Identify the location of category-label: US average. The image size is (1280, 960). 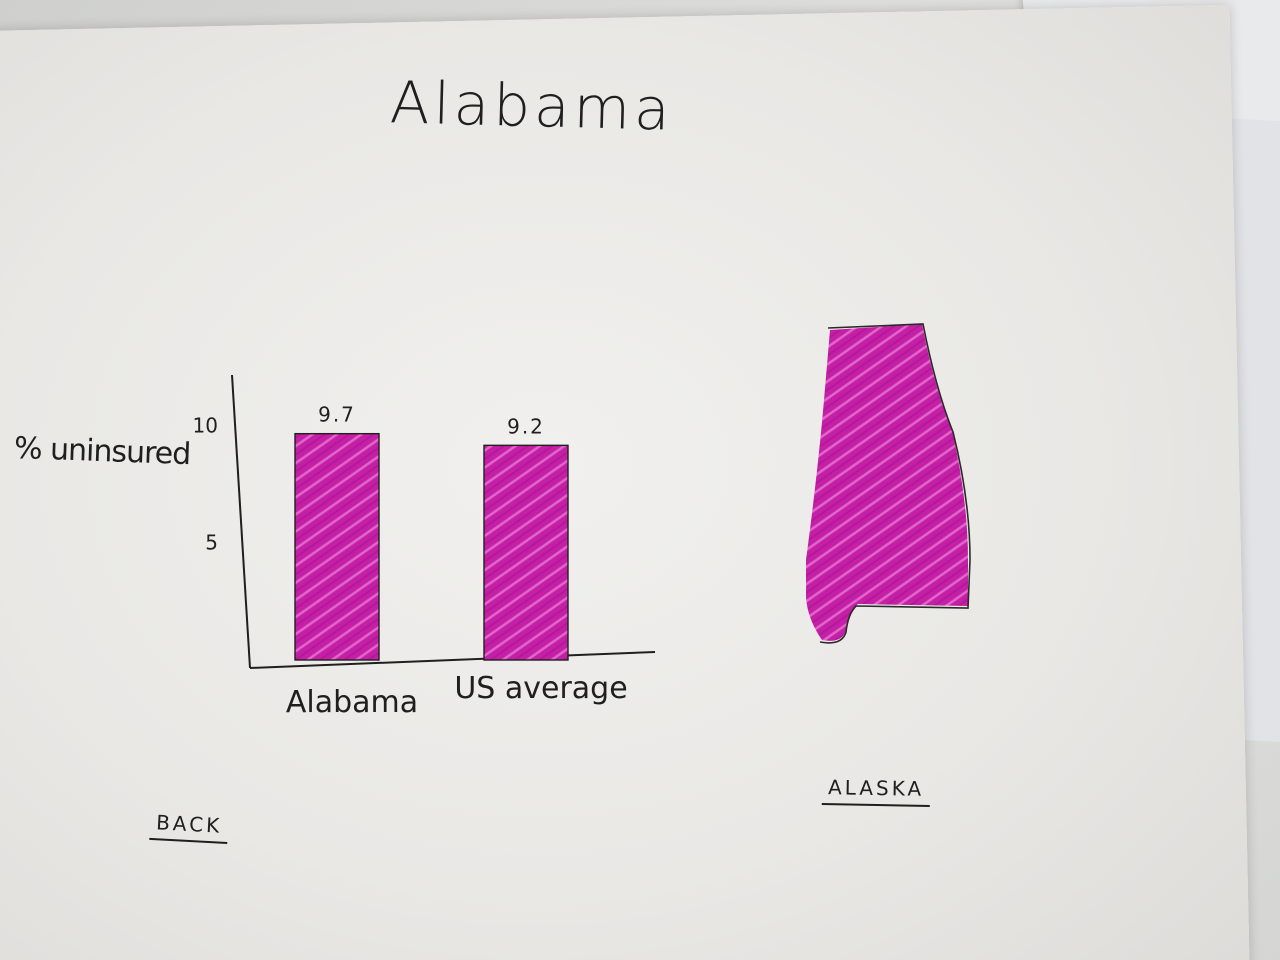
(540, 688).